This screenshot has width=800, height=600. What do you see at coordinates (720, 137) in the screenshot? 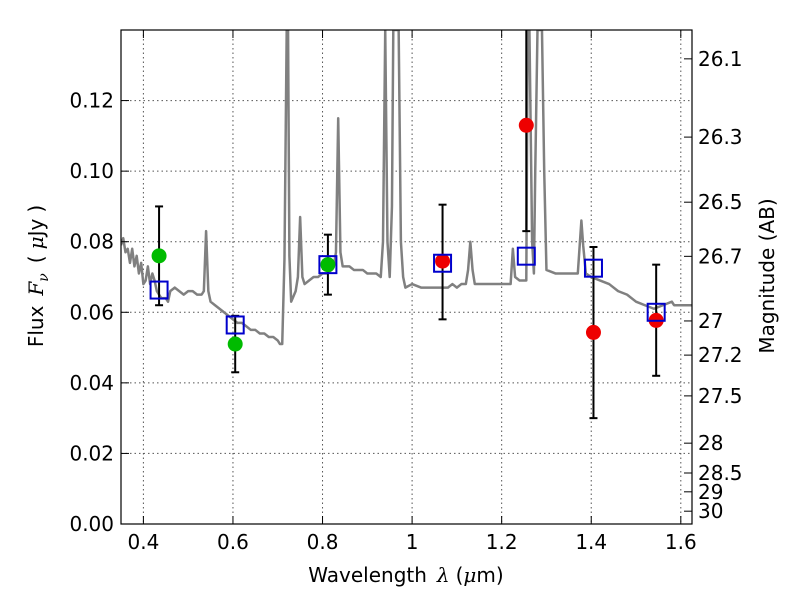
I see `mag-tick-label-1: 26.3` at bounding box center [720, 137].